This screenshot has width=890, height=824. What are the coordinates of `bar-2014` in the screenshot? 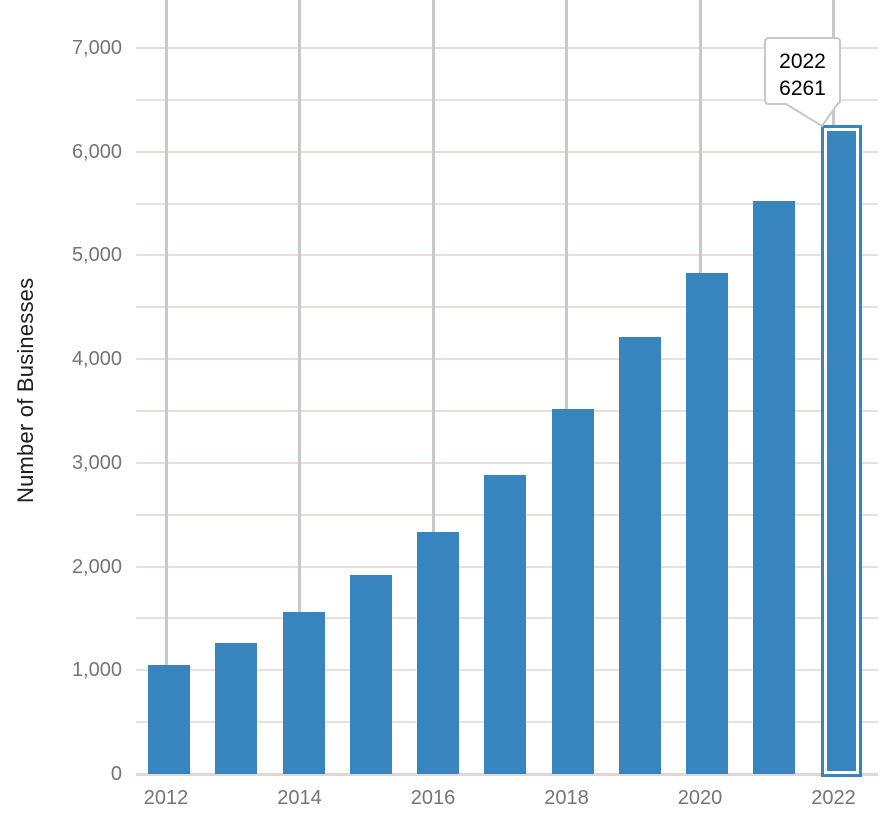 It's located at (303, 693).